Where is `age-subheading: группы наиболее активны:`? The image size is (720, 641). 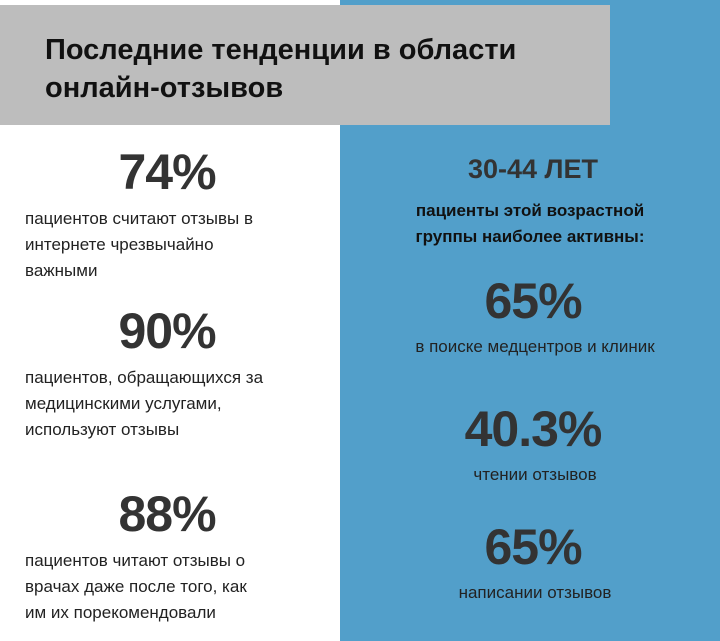
age-subheading: группы наиболее активны: is located at coordinates (530, 236).